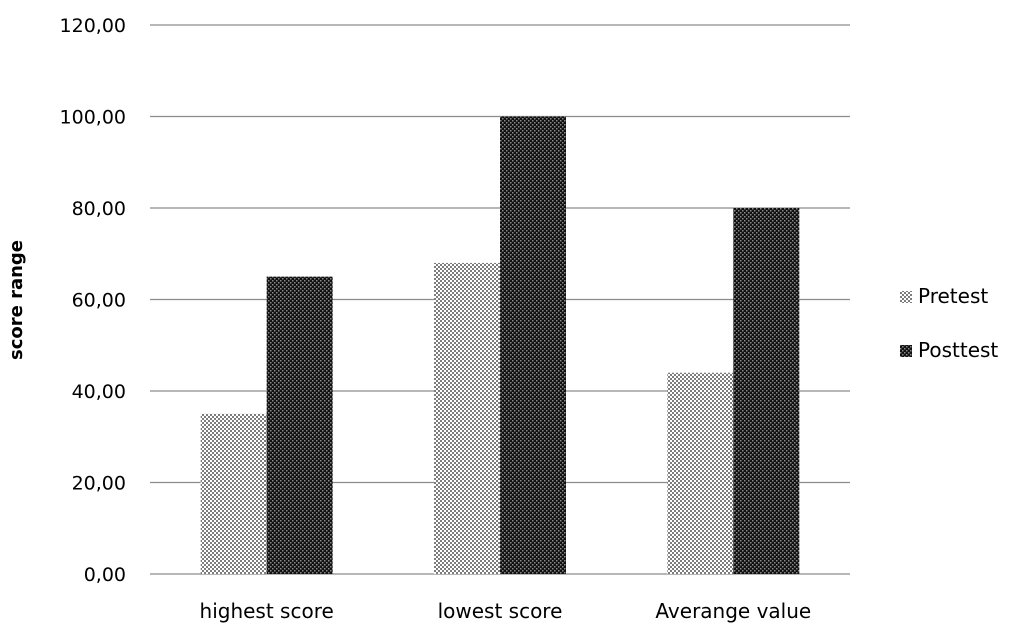  What do you see at coordinates (99, 392) in the screenshot?
I see `y-tick-label: 40,00` at bounding box center [99, 392].